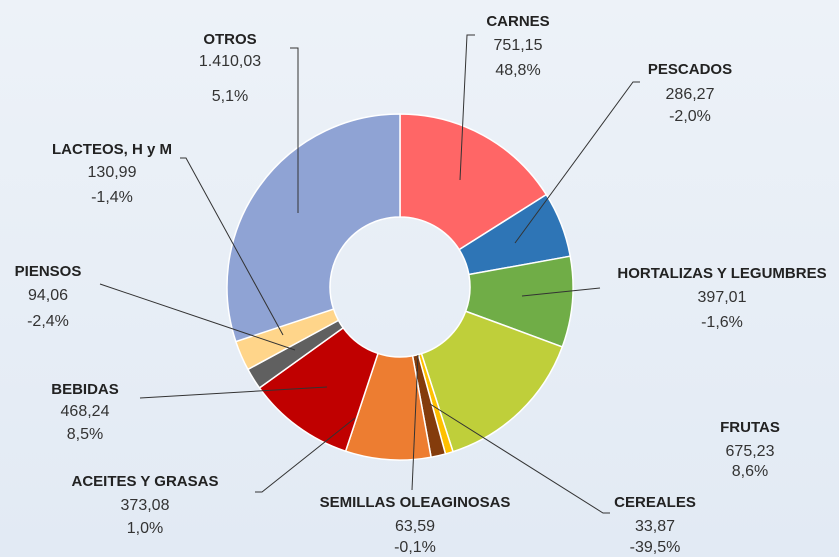 Image resolution: width=839 pixels, height=557 pixels. What do you see at coordinates (229, 39) in the screenshot?
I see `category-label: OTROS` at bounding box center [229, 39].